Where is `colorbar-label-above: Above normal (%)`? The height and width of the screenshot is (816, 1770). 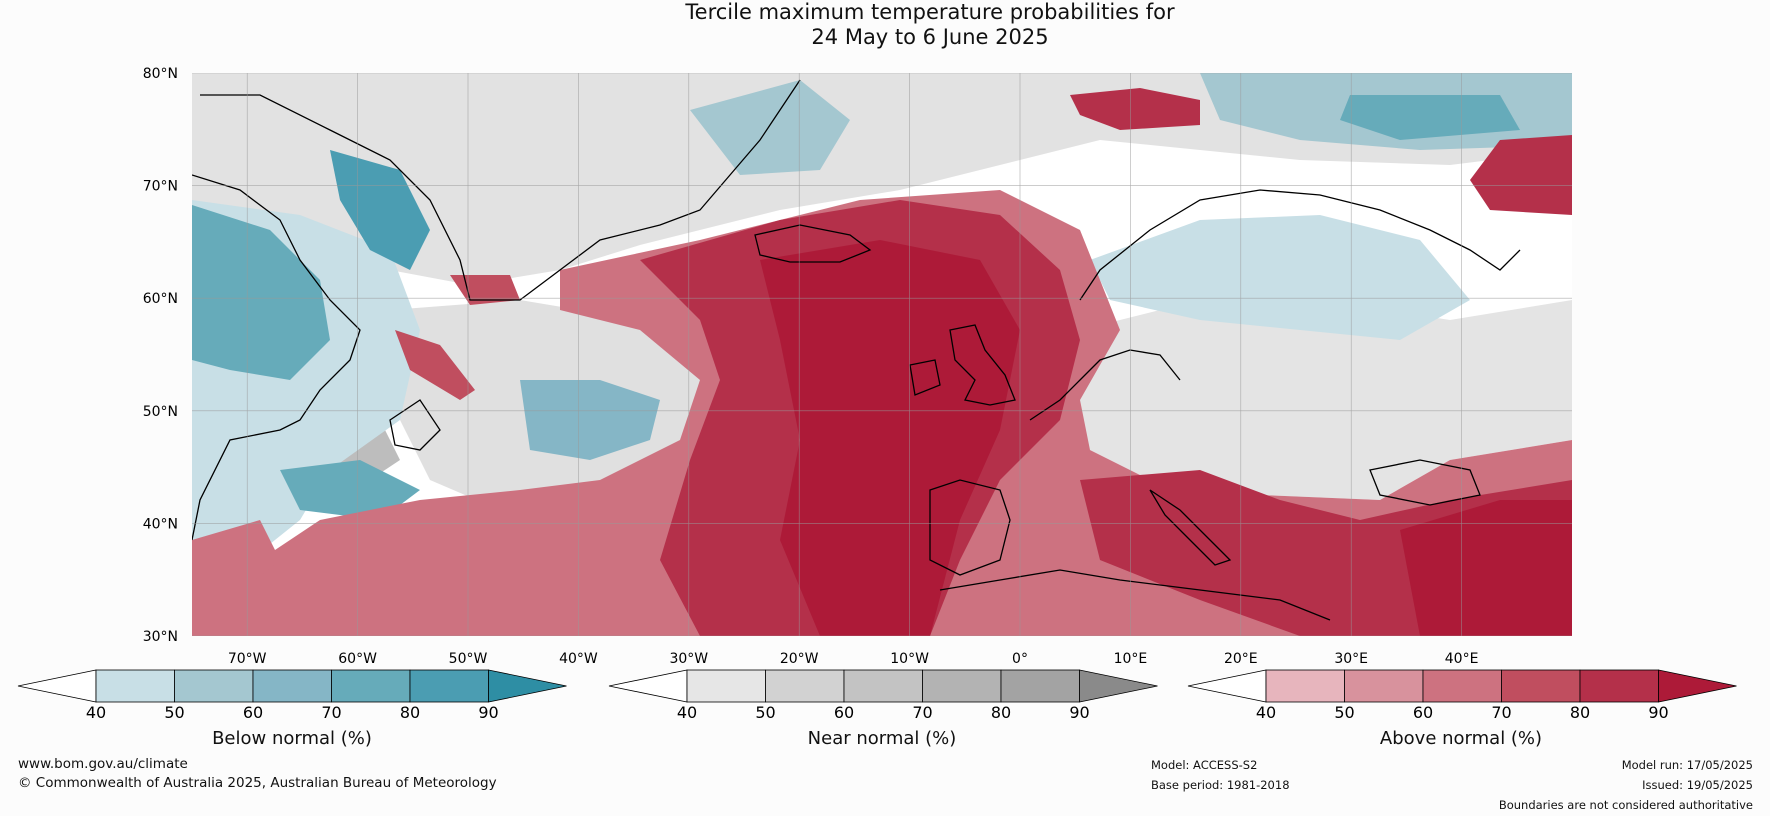 colorbar-label-above: Above normal (%) is located at coordinates (1461, 738).